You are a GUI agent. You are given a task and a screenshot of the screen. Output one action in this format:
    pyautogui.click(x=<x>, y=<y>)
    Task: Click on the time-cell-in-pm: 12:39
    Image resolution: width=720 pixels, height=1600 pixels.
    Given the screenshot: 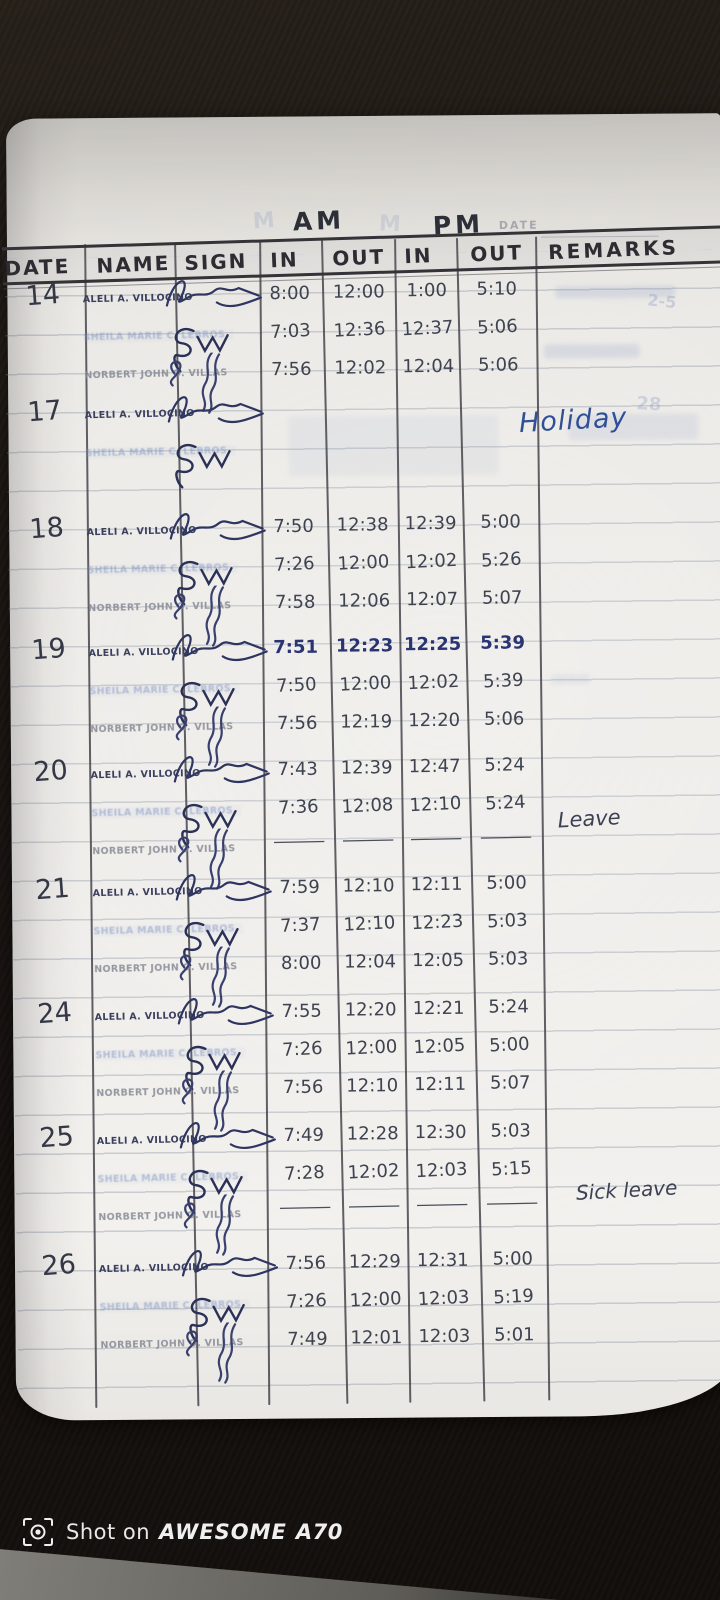 What is the action you would take?
    pyautogui.click(x=430, y=523)
    